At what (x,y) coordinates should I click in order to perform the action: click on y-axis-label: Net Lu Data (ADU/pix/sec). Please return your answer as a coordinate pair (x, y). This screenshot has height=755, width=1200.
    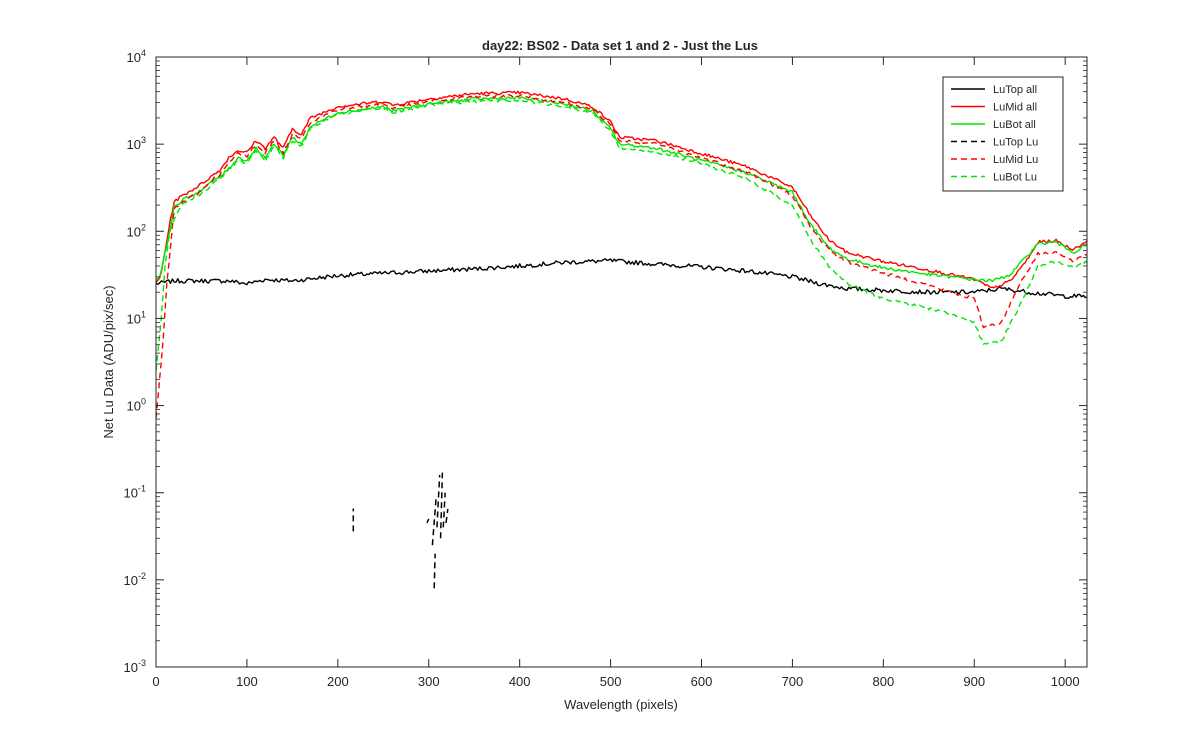
    Looking at the image, I should click on (108, 361).